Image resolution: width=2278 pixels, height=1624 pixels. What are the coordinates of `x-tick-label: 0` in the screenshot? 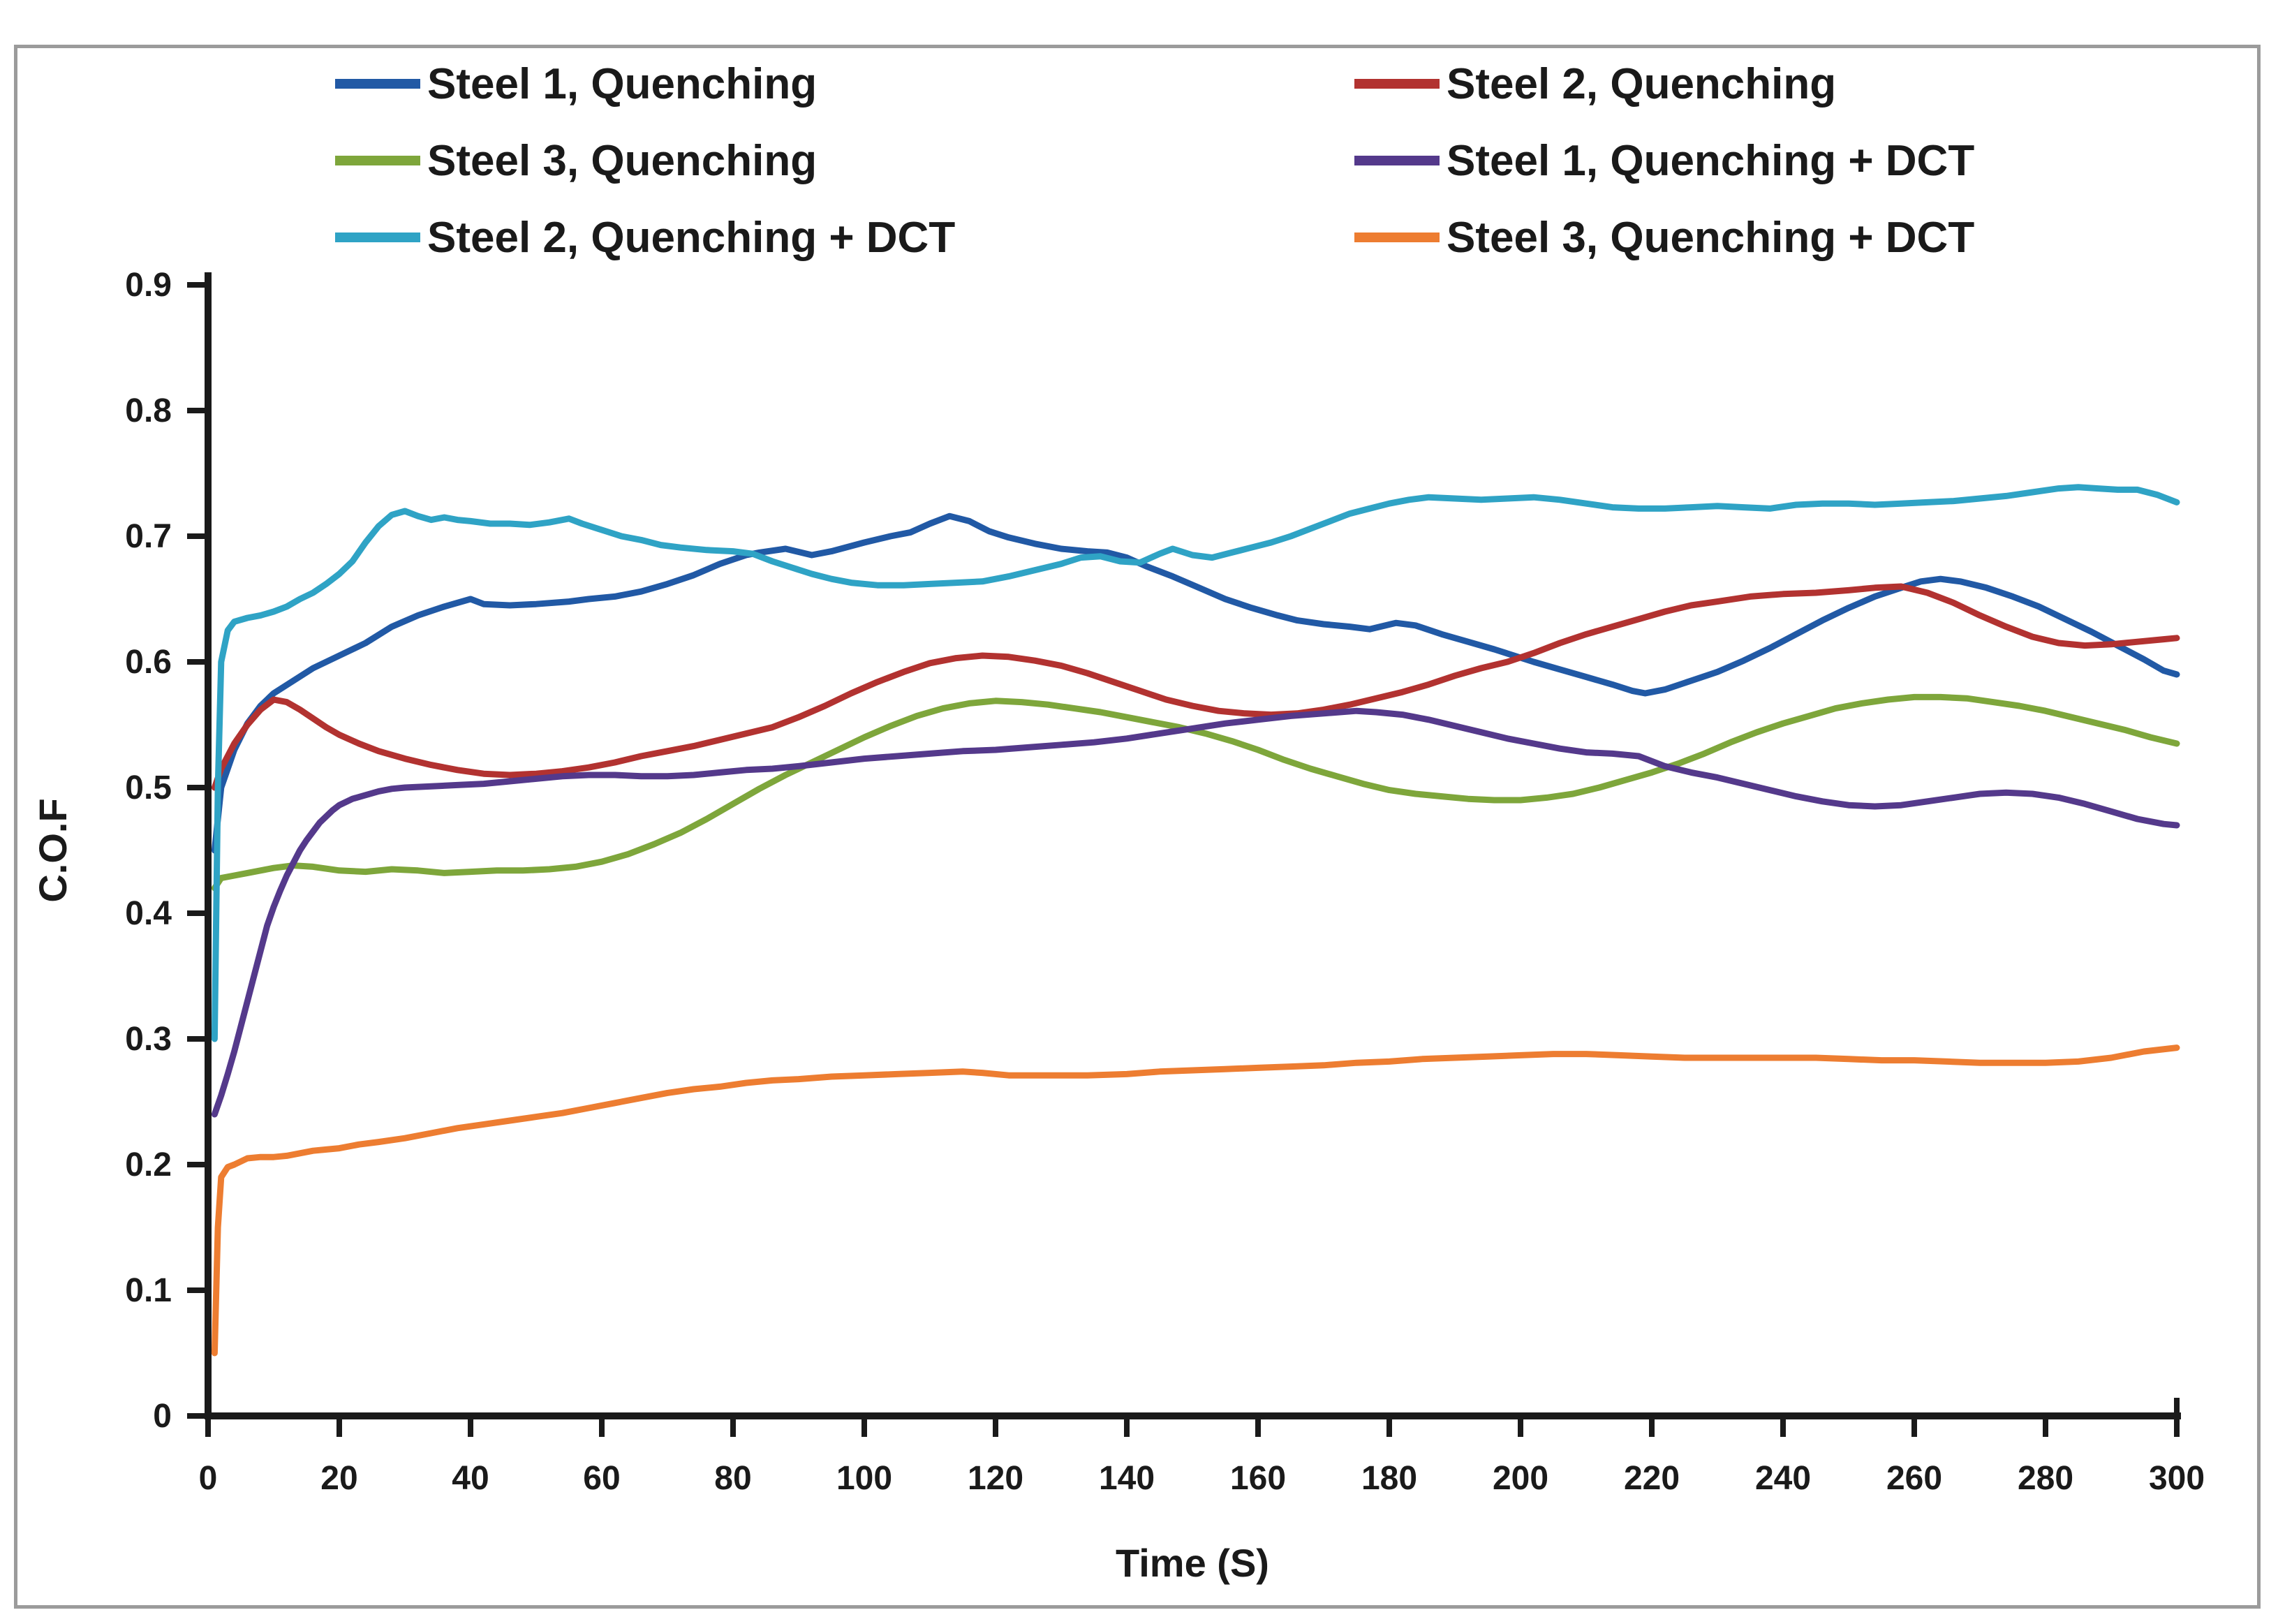 It's located at (208, 1479).